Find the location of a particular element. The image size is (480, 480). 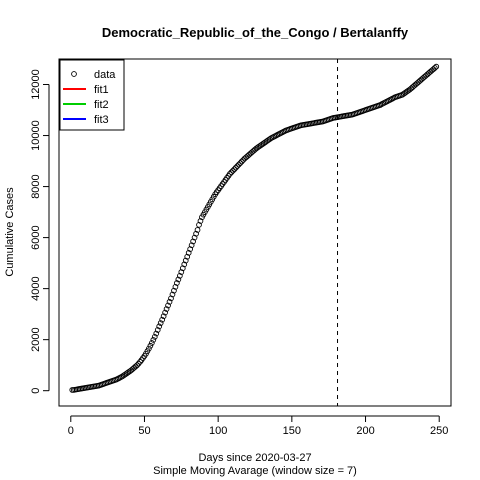

y-tick-label: 4000 is located at coordinates (36, 288).